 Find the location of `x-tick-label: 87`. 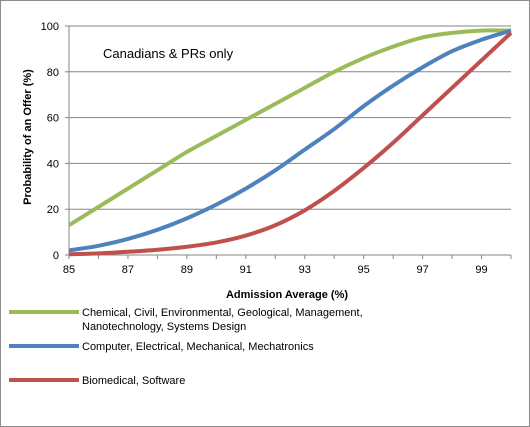

x-tick-label: 87 is located at coordinates (128, 270).